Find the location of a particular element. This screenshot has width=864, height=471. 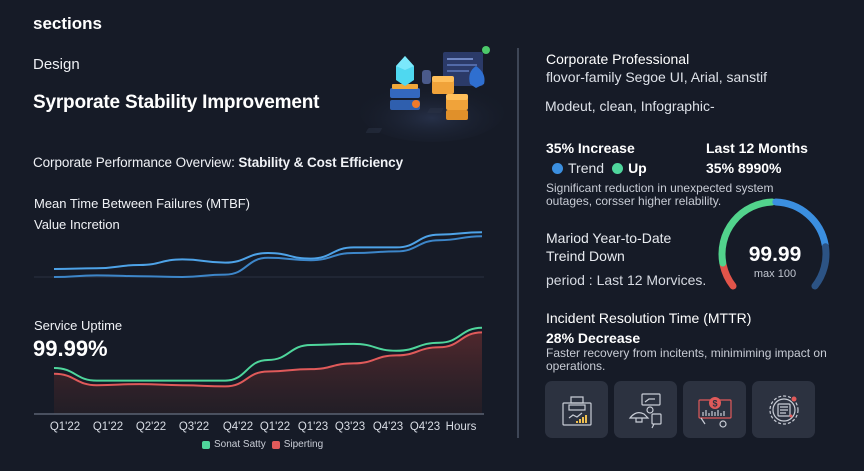

uptime-title: Service Uptime is located at coordinates (78, 325).